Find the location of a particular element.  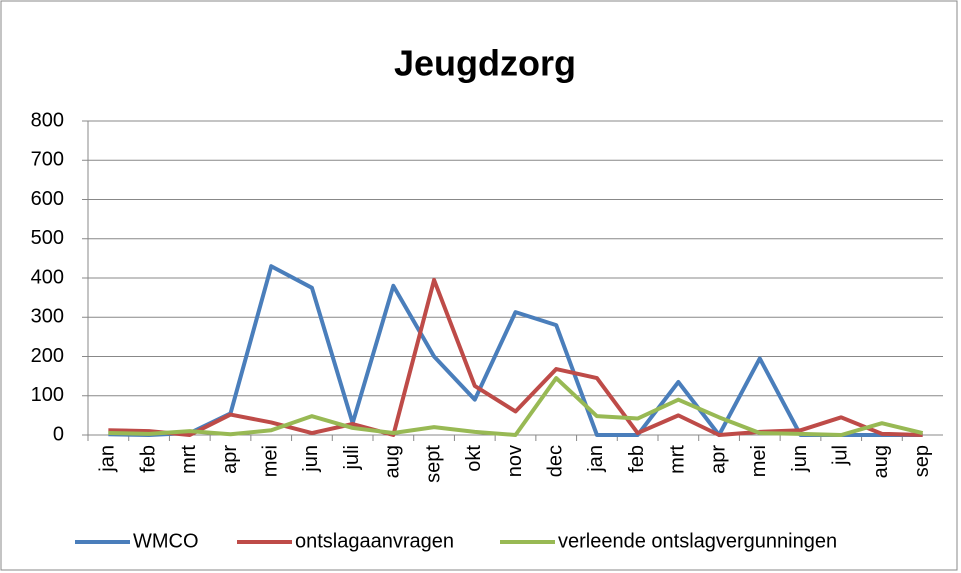

y-tick-label: 300 is located at coordinates (47, 317).